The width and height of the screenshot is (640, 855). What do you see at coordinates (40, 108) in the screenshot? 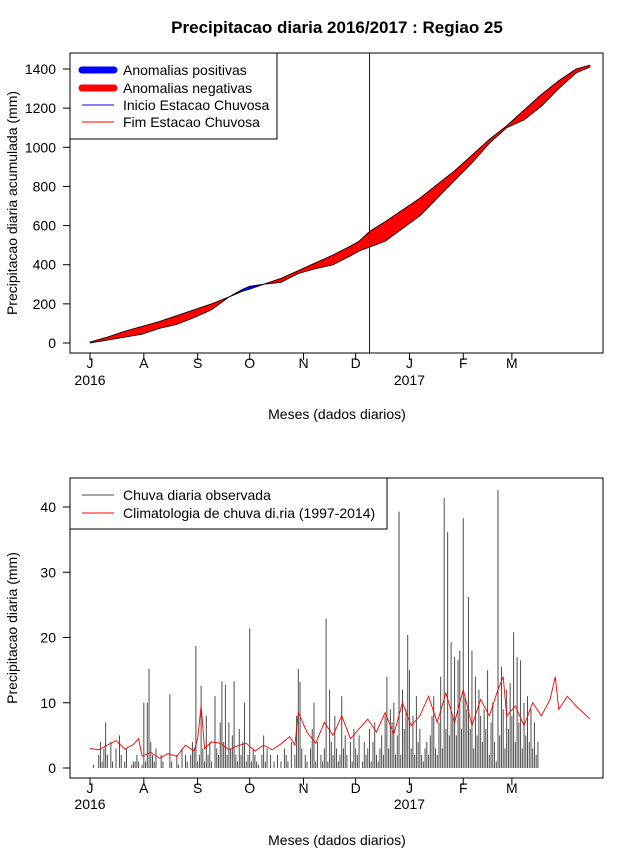
I see `top-y-tick-label-6: 1200` at bounding box center [40, 108].